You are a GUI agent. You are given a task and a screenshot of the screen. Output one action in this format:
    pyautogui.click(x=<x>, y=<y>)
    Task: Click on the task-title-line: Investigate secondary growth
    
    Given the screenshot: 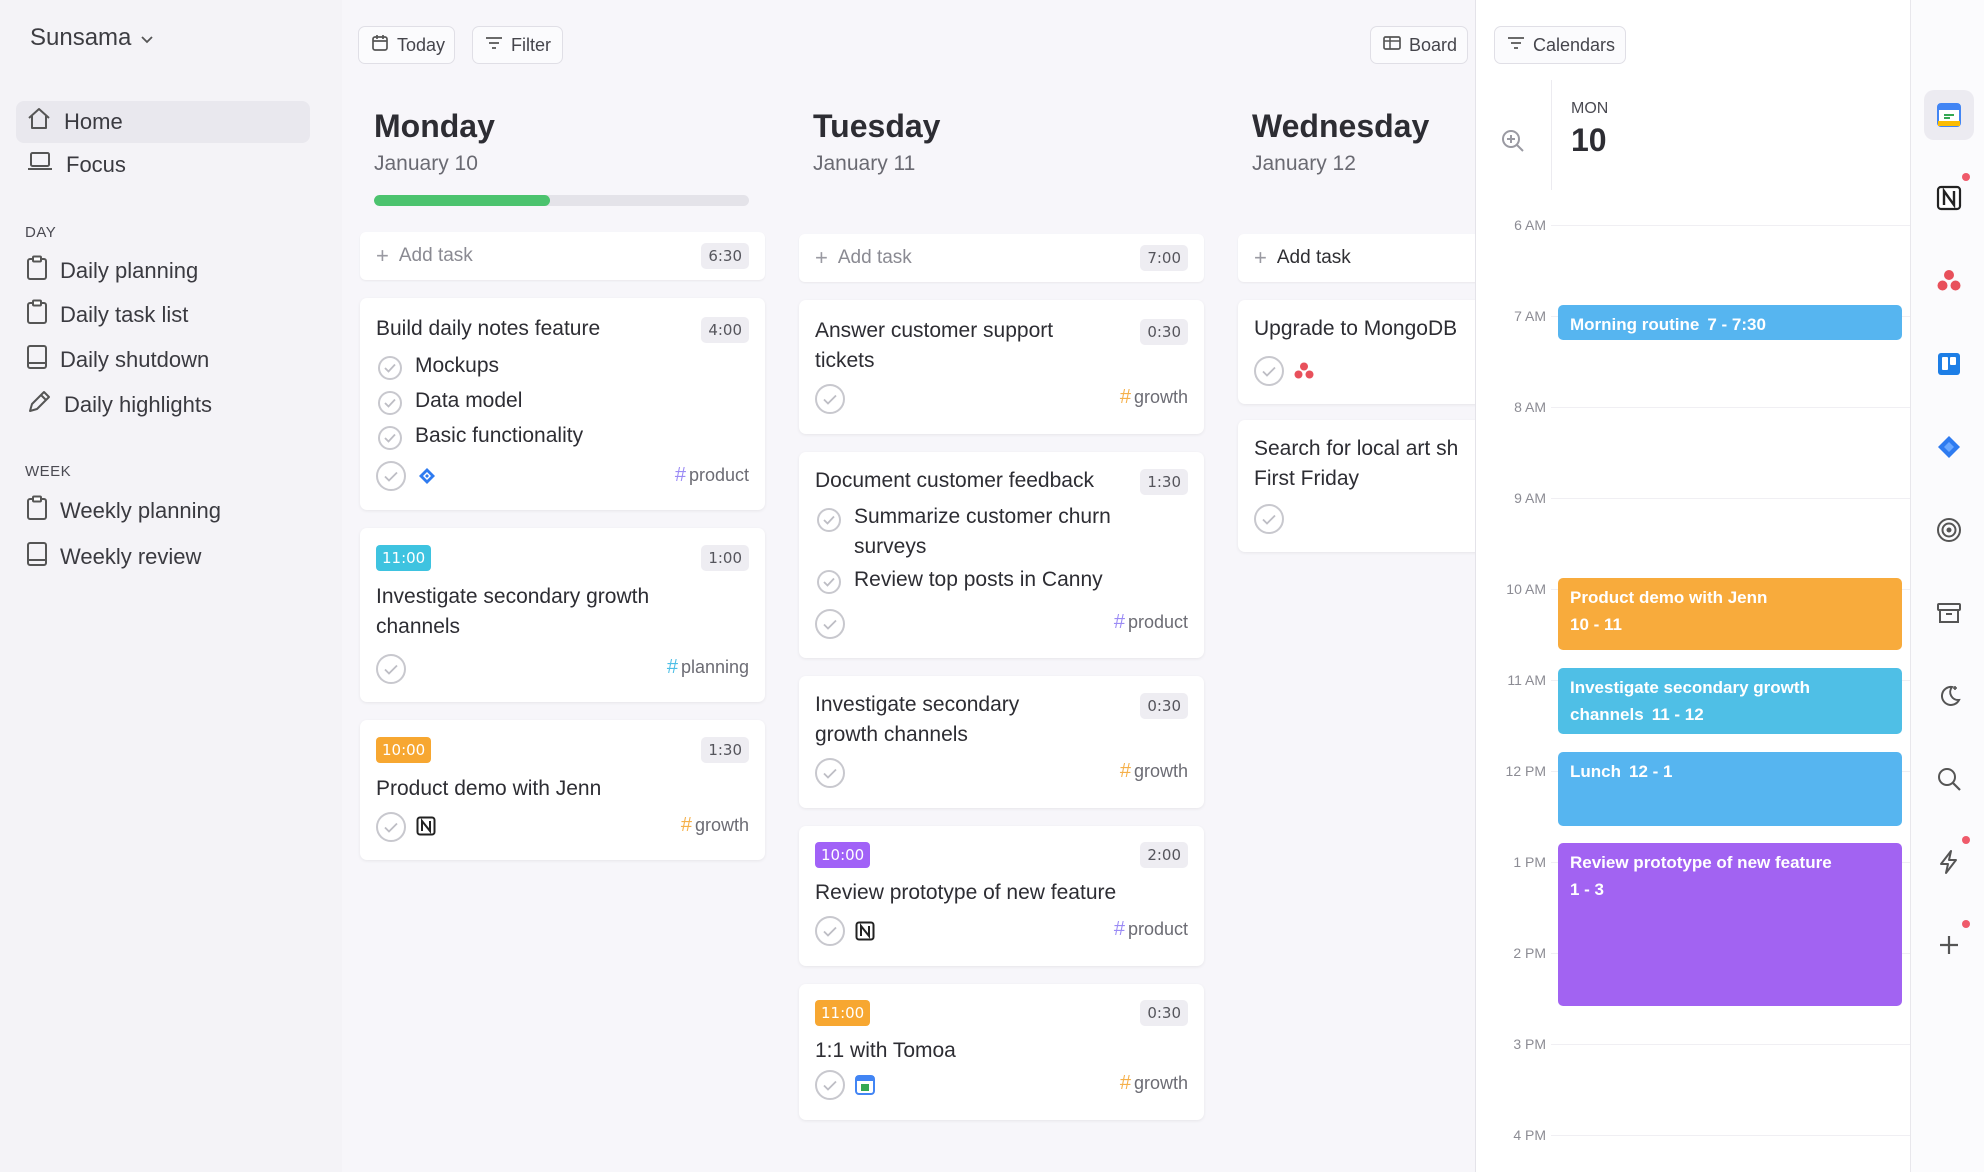 What is the action you would take?
    pyautogui.click(x=513, y=596)
    